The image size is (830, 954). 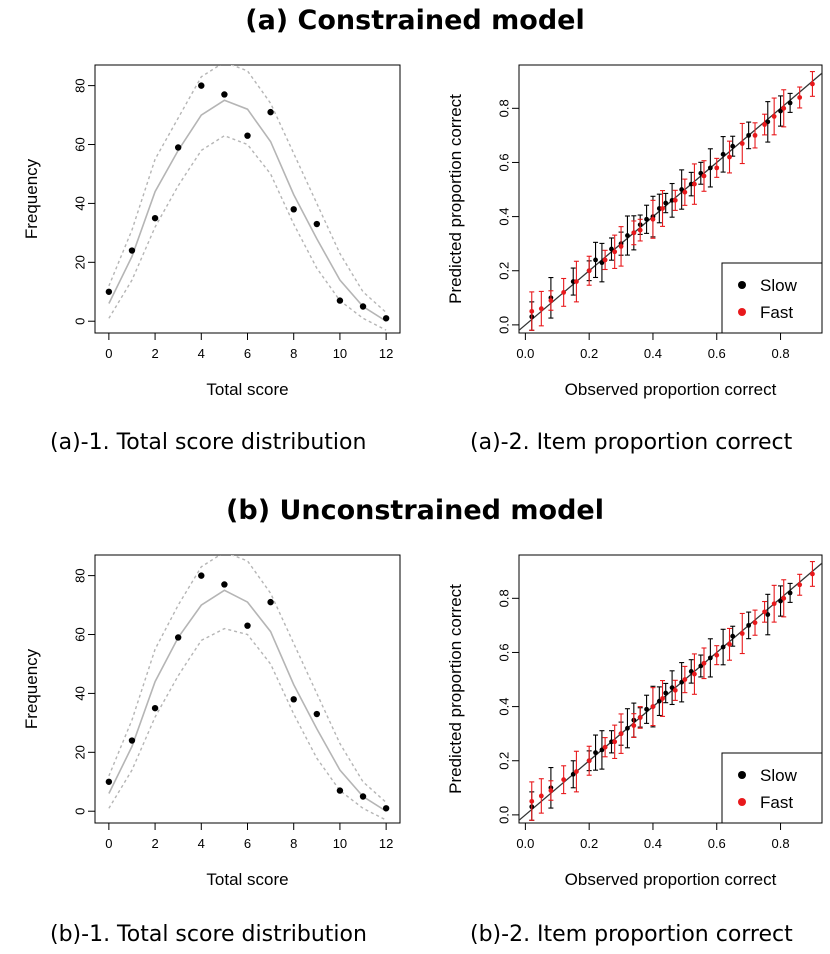 What do you see at coordinates (79, 321) in the screenshot?
I see `y-tick-label: 0` at bounding box center [79, 321].